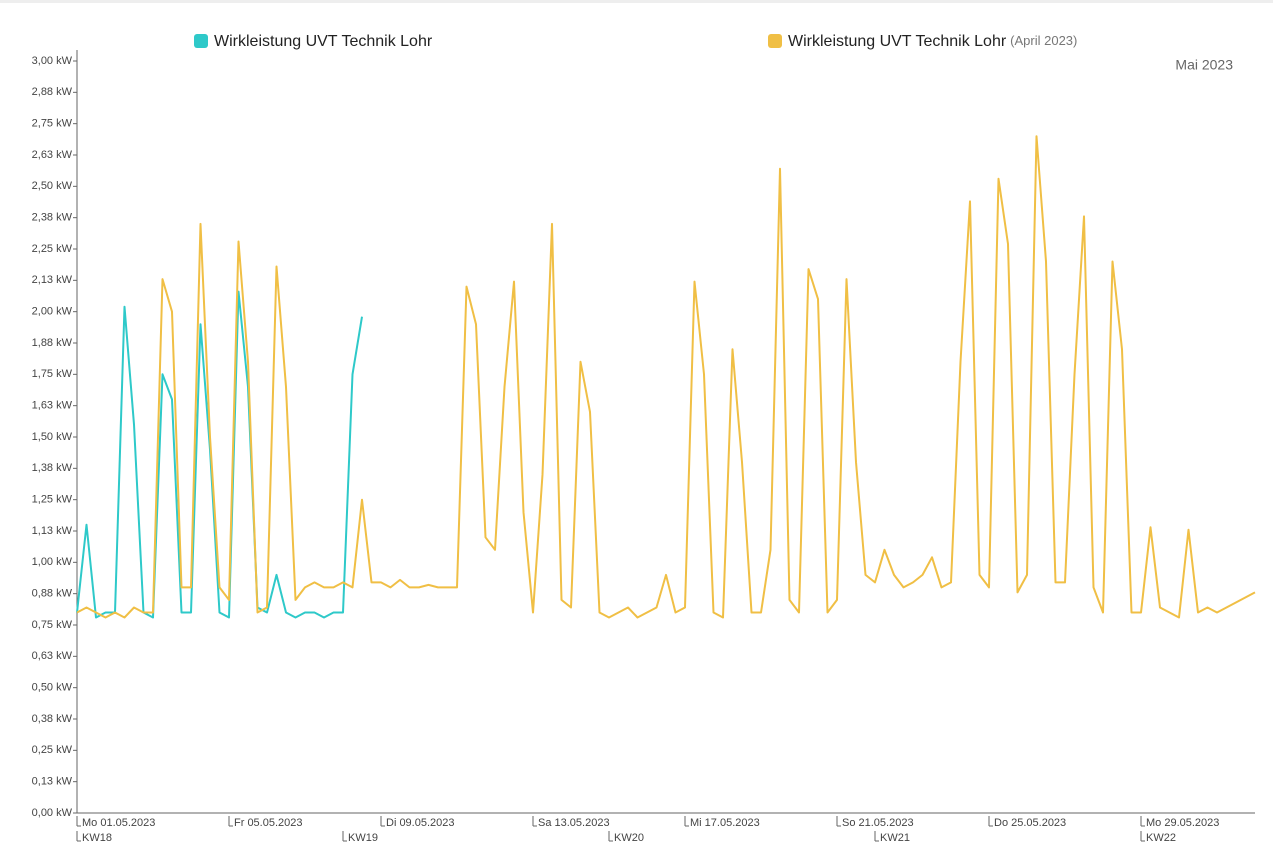  I want to click on week-tick-label: KW21, so click(895, 838).